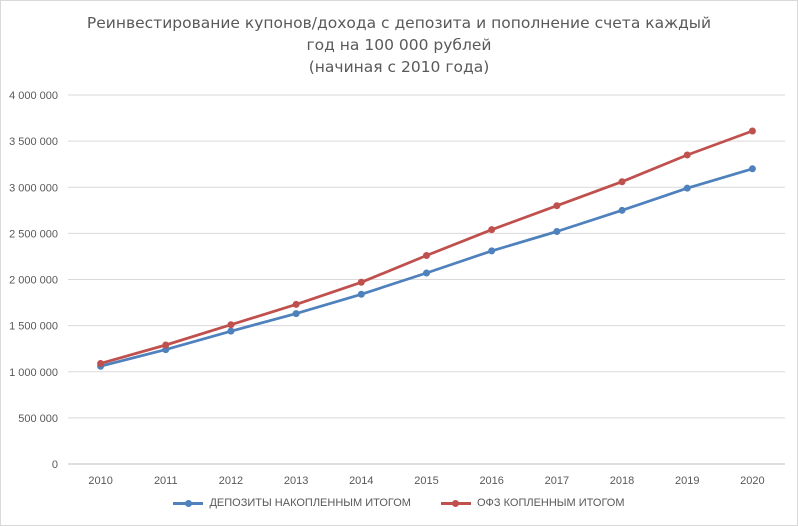  I want to click on y-tick-label: 3 500 000, so click(33, 142).